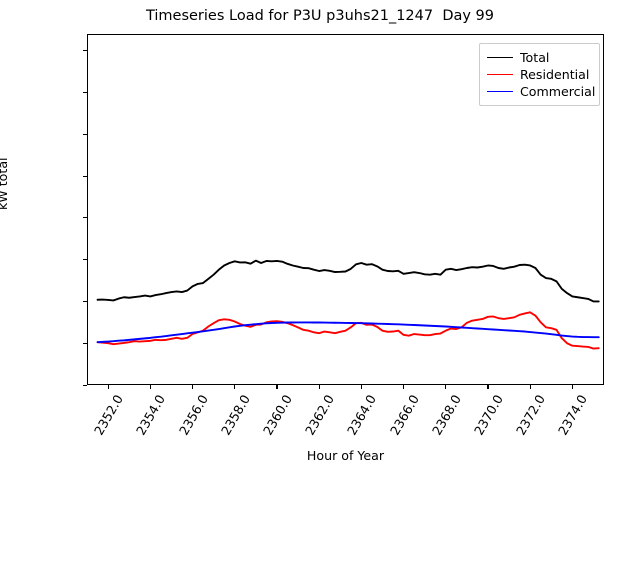  What do you see at coordinates (348, 304) in the screenshot?
I see `series-lines` at bounding box center [348, 304].